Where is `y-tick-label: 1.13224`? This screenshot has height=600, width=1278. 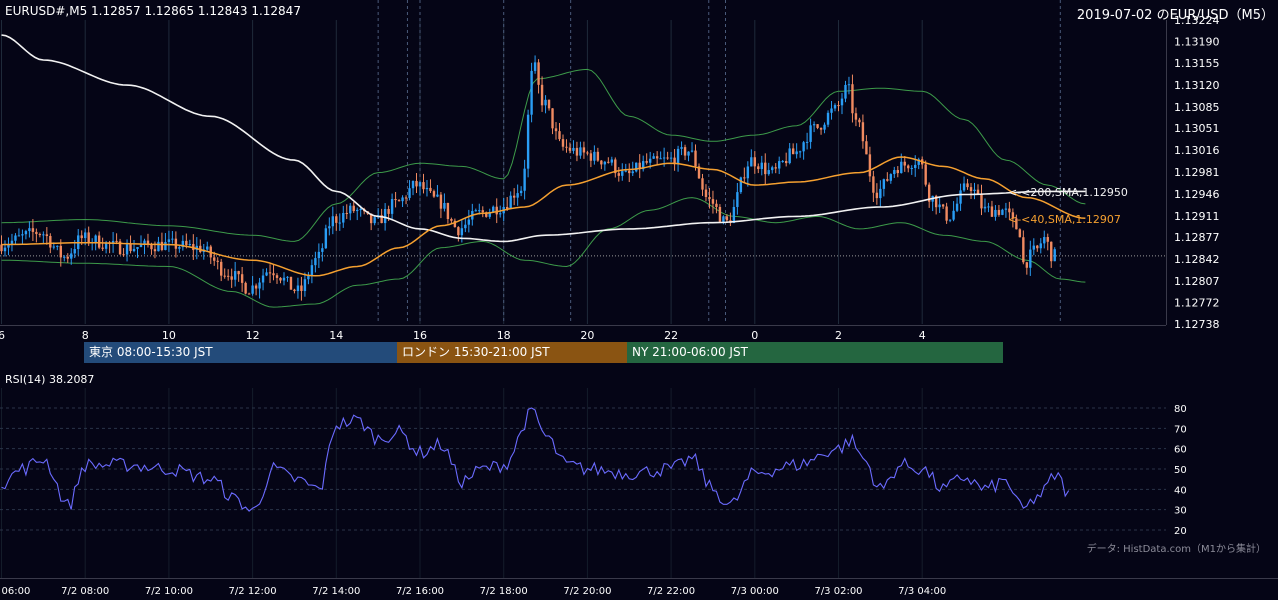 y-tick-label: 1.13224 is located at coordinates (1197, 20).